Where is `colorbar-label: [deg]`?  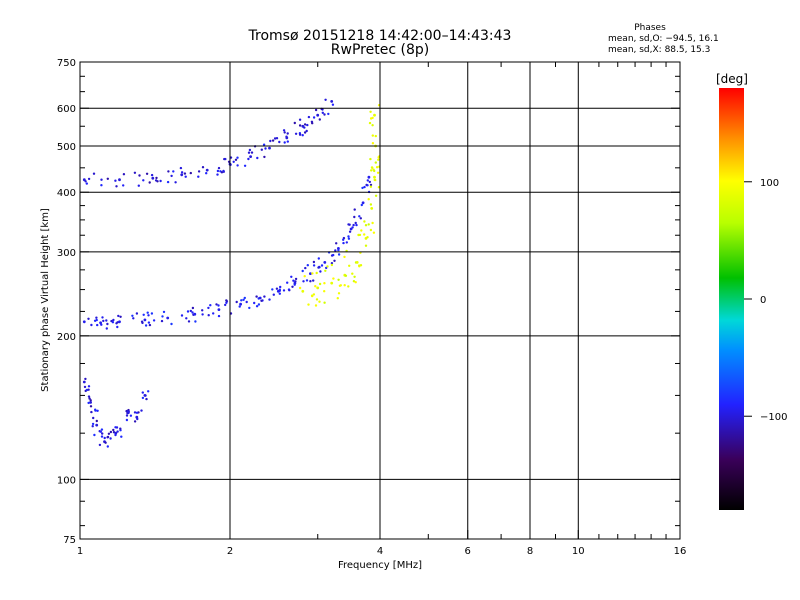 colorbar-label: [deg] is located at coordinates (732, 79).